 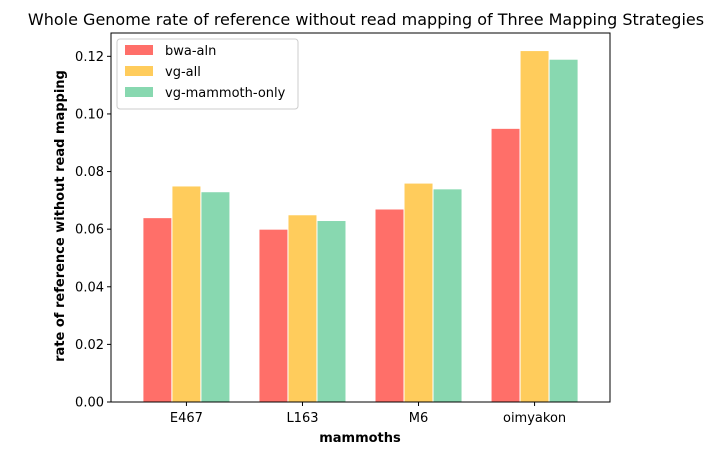 What do you see at coordinates (89, 287) in the screenshot?
I see `y-tick-label: 0.04` at bounding box center [89, 287].